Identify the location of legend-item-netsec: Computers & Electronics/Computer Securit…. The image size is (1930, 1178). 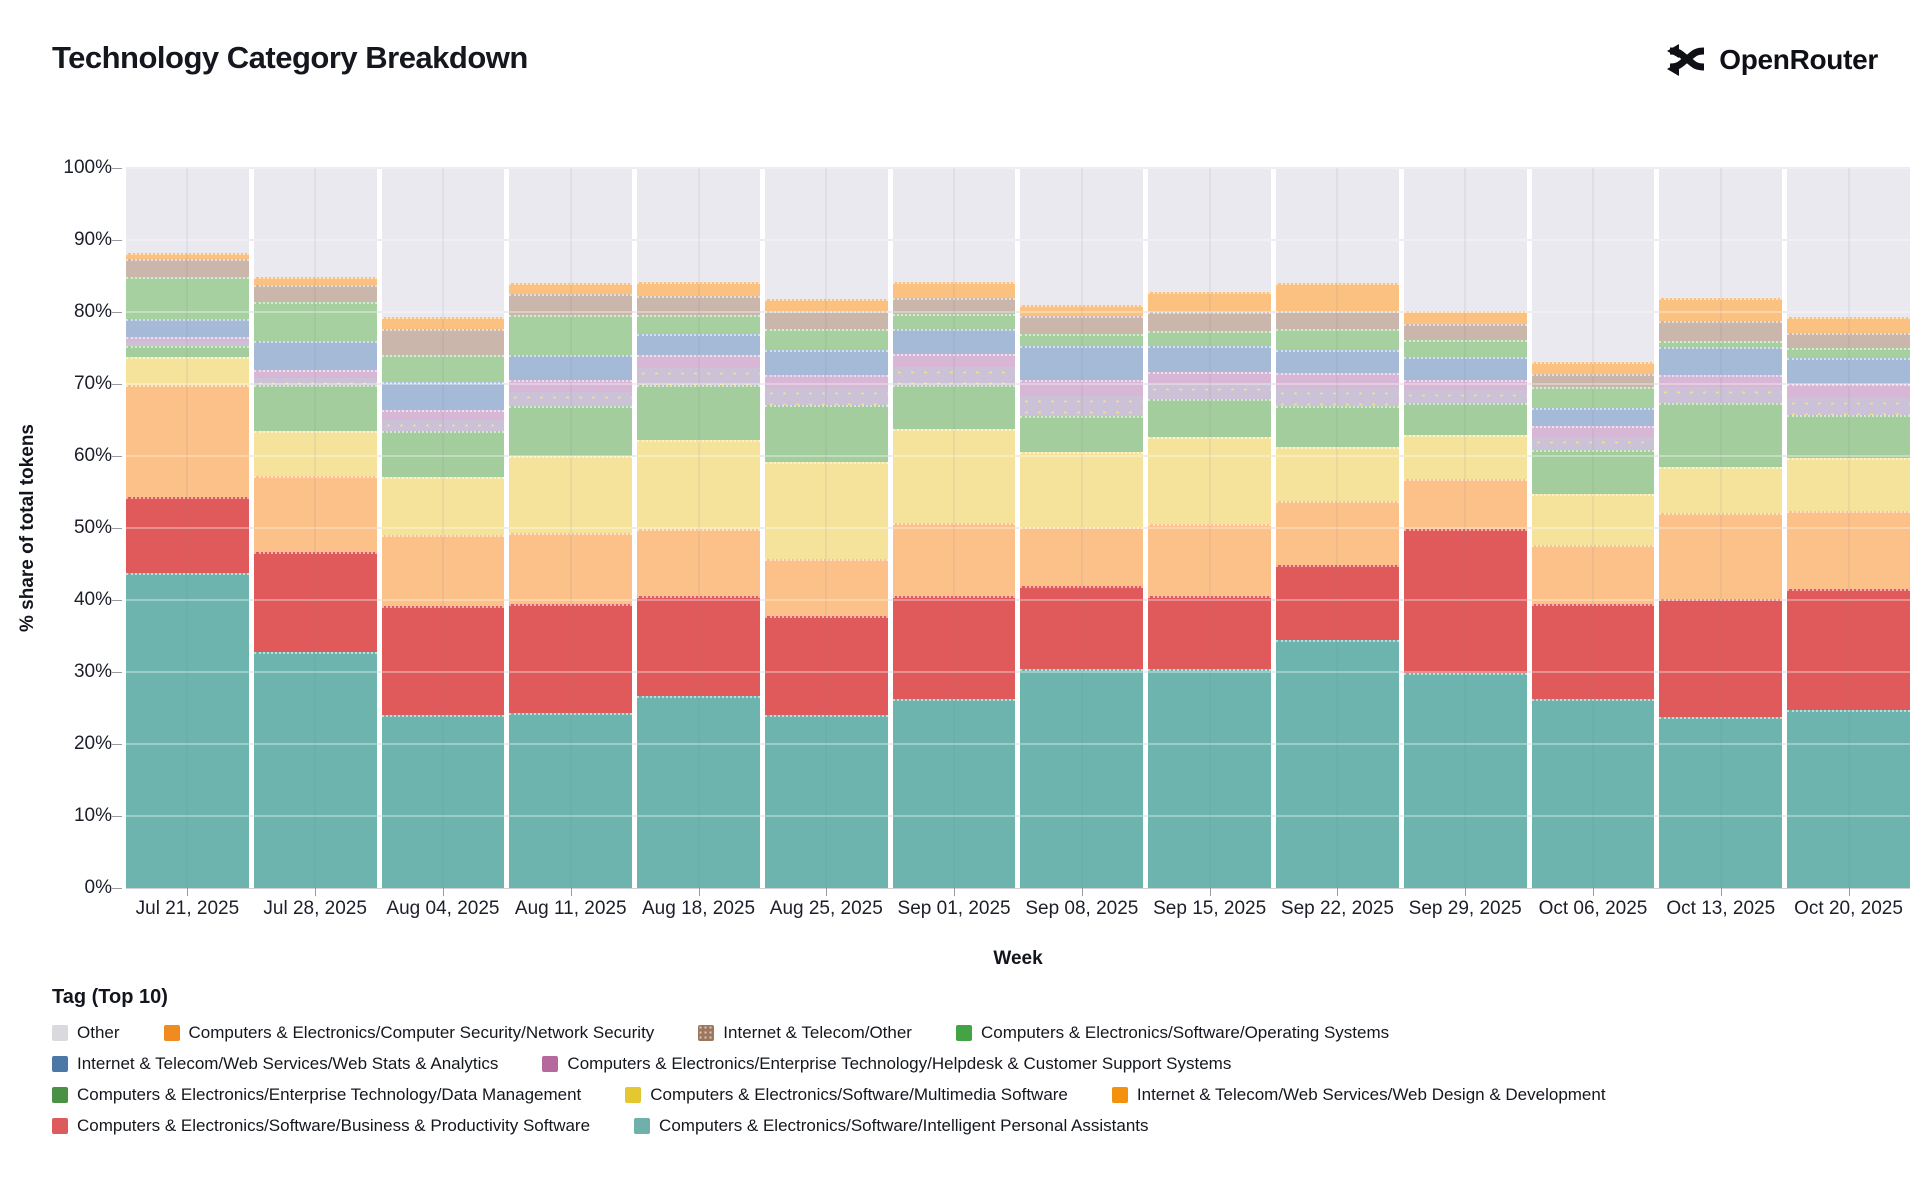
(408, 1033).